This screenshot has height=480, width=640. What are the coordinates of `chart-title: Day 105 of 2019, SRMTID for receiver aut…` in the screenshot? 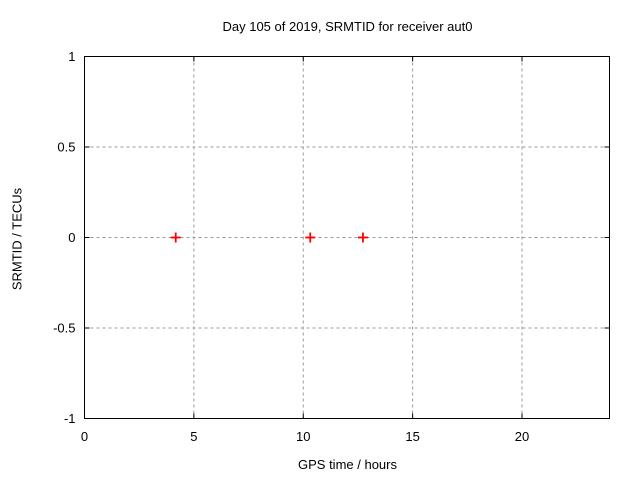 It's located at (347, 26).